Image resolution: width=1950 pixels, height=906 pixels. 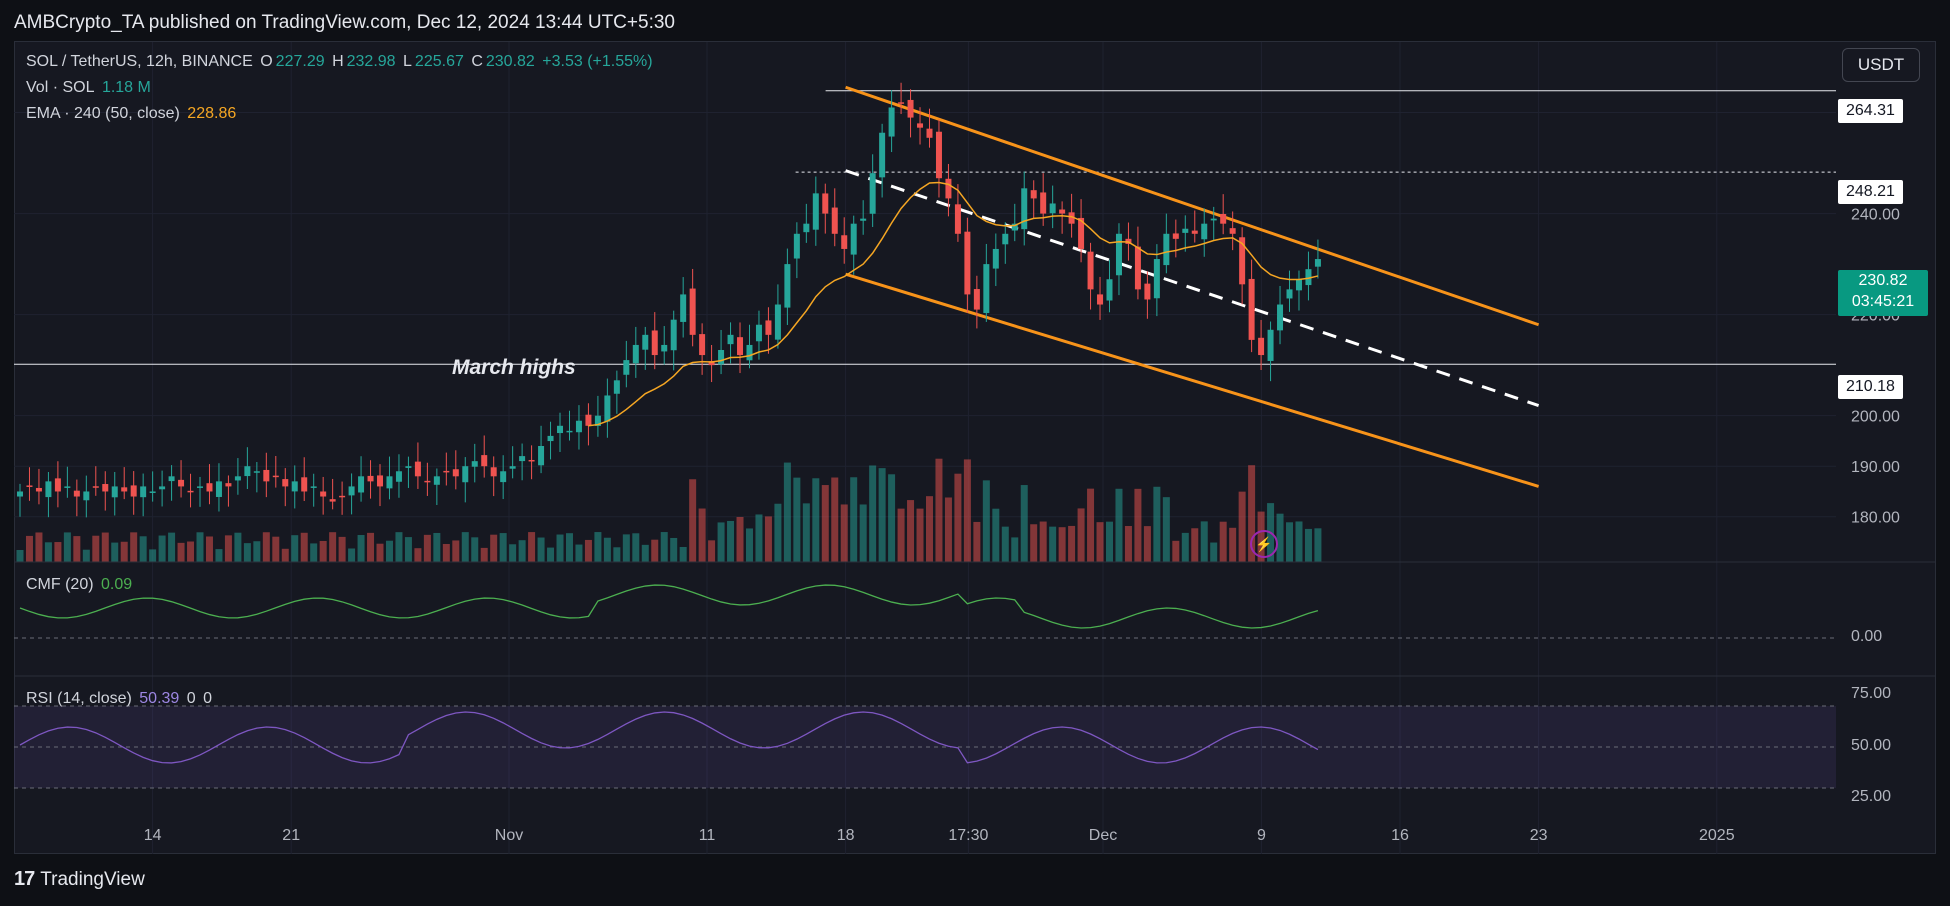 I want to click on legend-h-label: H, so click(x=338, y=61).